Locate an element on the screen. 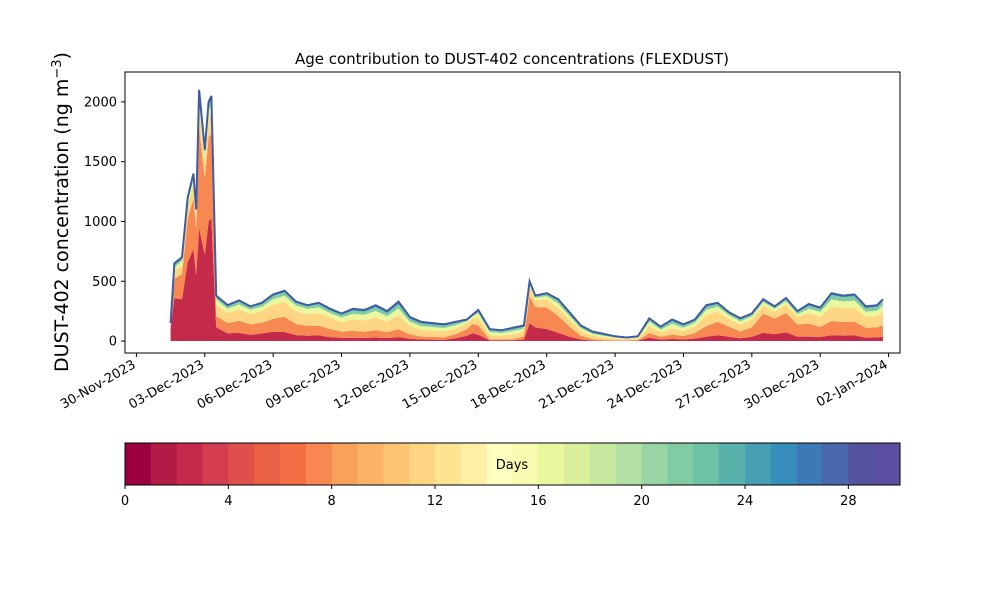 The image size is (1000, 600). x-tick-label: 02-Jan-2024 is located at coordinates (852, 383).